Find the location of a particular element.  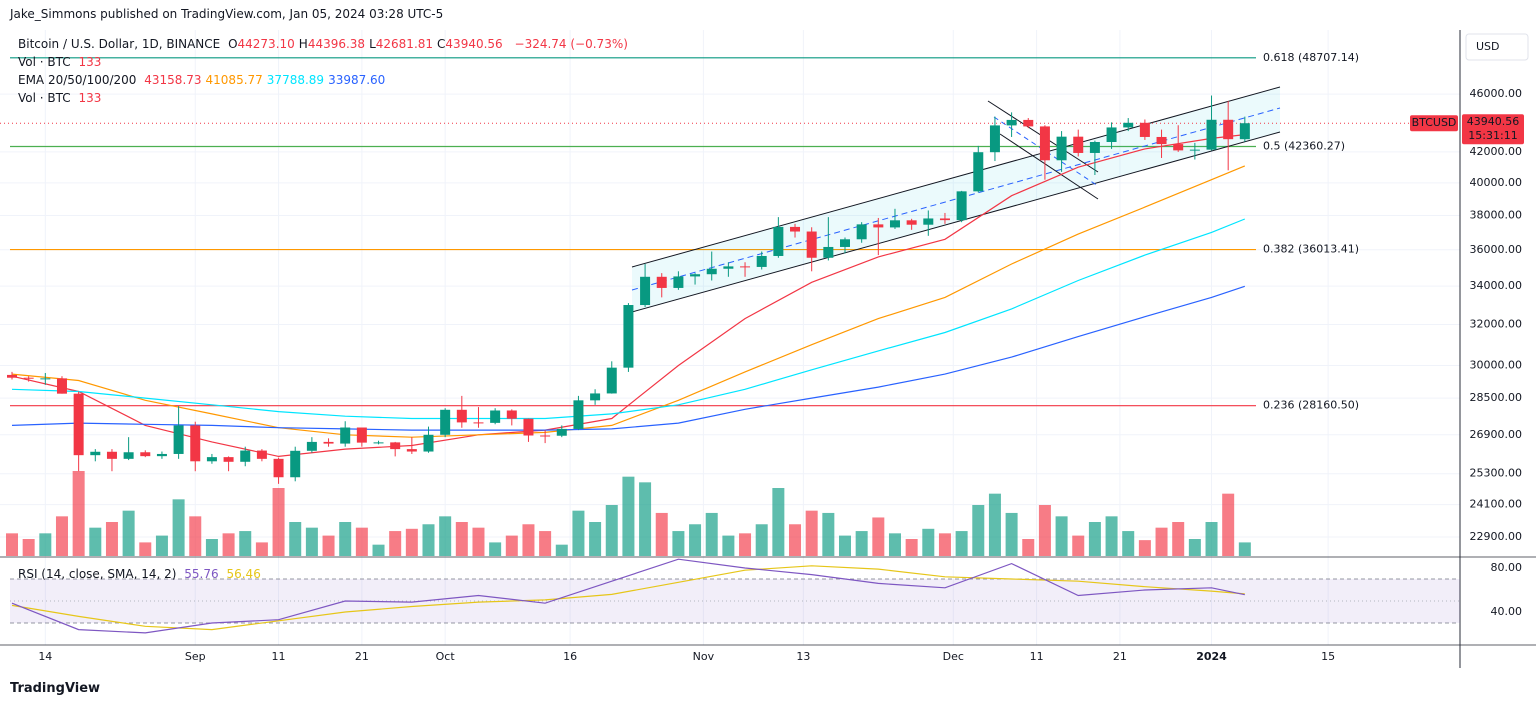

price-tag-countdown: 15:31:11 is located at coordinates (1492, 135).